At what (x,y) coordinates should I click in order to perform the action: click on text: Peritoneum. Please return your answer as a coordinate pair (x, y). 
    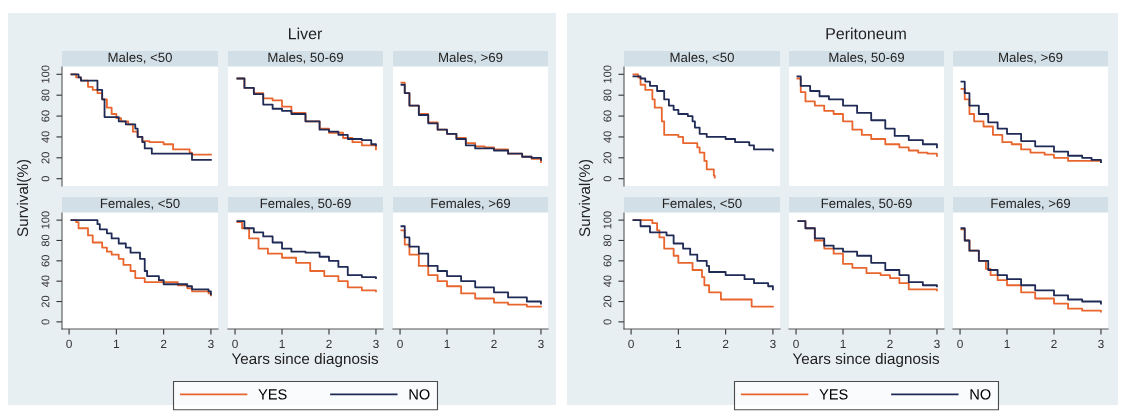
    Looking at the image, I should click on (866, 33).